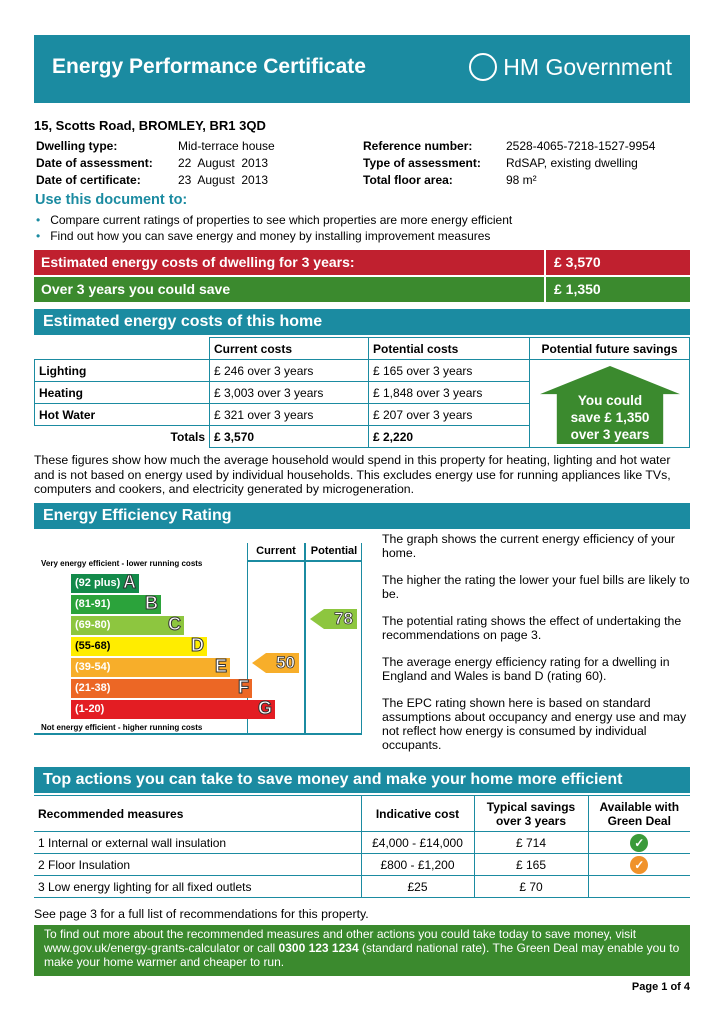 Image resolution: width=724 pixels, height=1024 pixels. What do you see at coordinates (449, 348) in the screenshot?
I see `header-cell: Potential costs` at bounding box center [449, 348].